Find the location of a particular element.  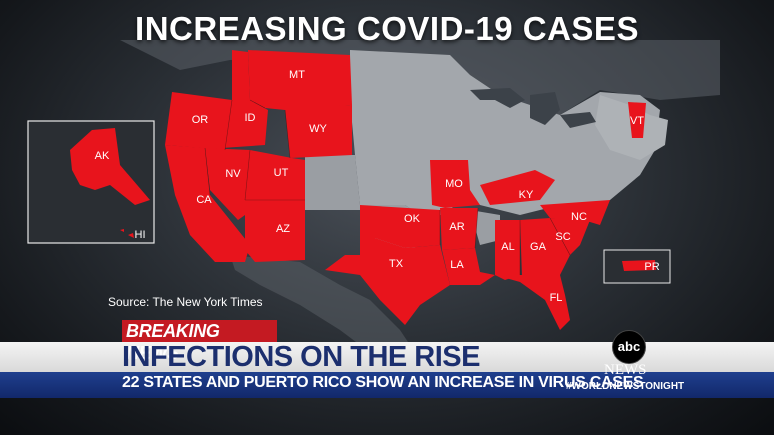

state-ar is located at coordinates (459, 229).